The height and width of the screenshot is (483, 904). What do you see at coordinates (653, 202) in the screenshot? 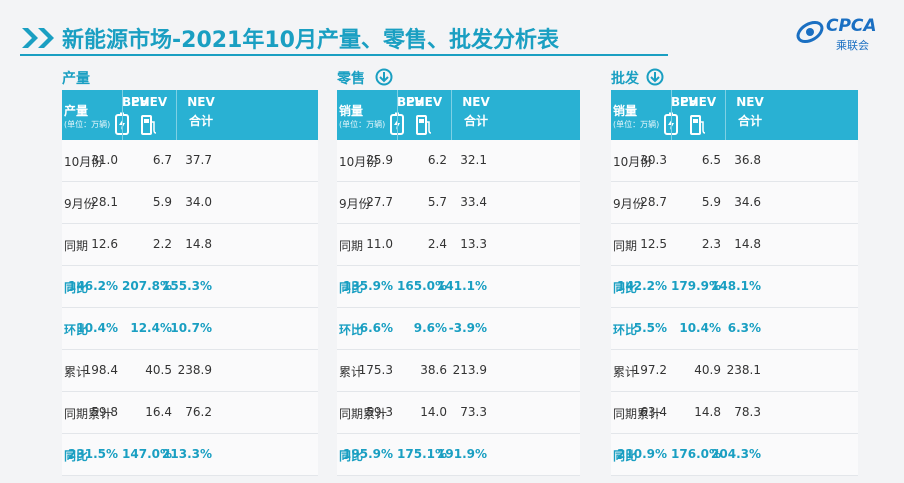
I see `cell-value: 28.7` at bounding box center [653, 202].